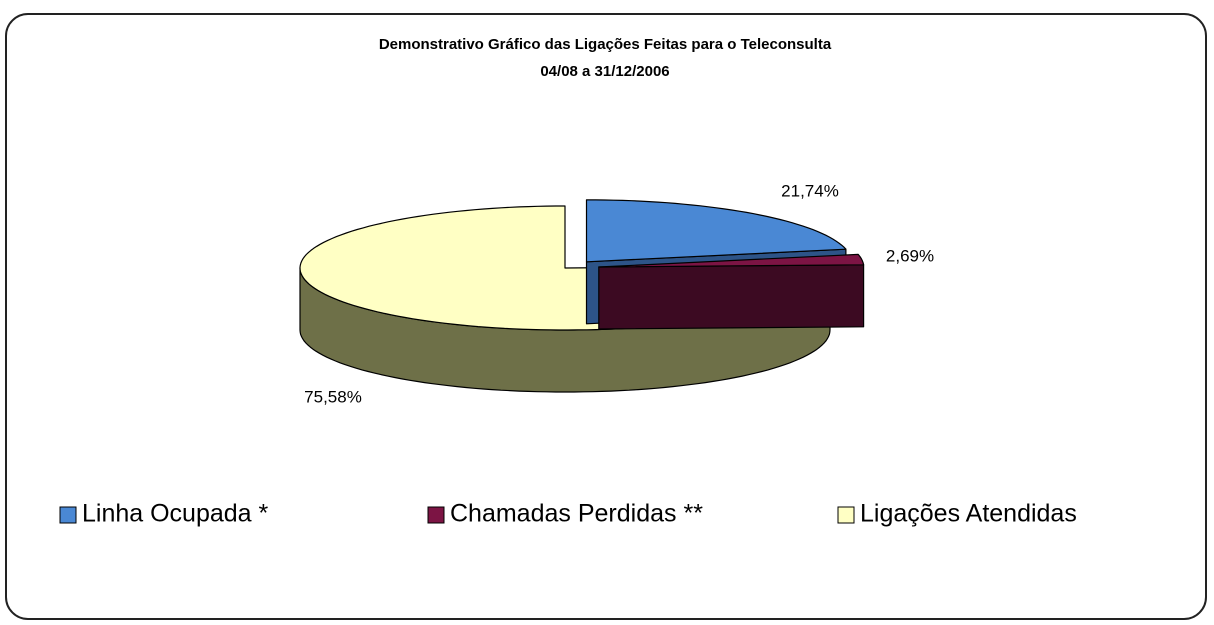 This screenshot has width=1214, height=625. I want to click on data-label: 75,58%, so click(333, 396).